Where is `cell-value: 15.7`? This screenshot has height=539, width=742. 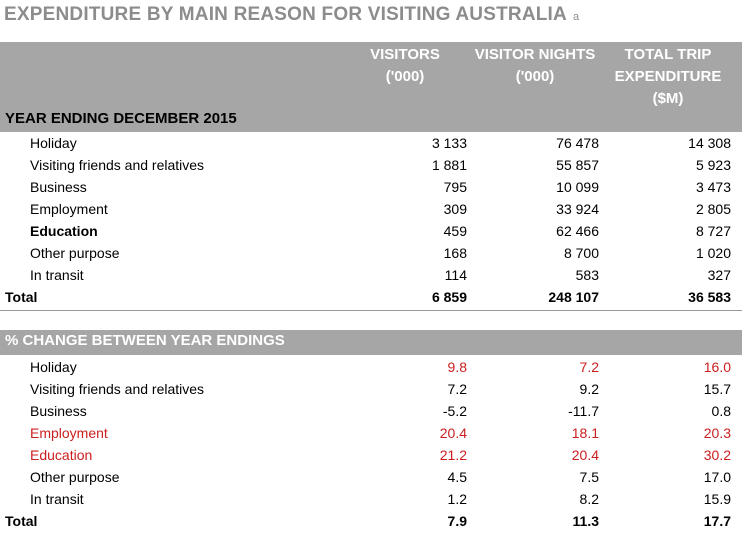 cell-value: 15.7 is located at coordinates (717, 389).